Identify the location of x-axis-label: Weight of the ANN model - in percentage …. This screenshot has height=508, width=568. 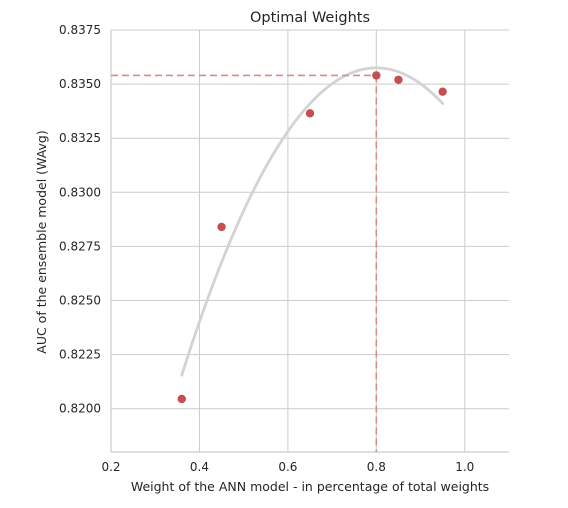
(310, 486).